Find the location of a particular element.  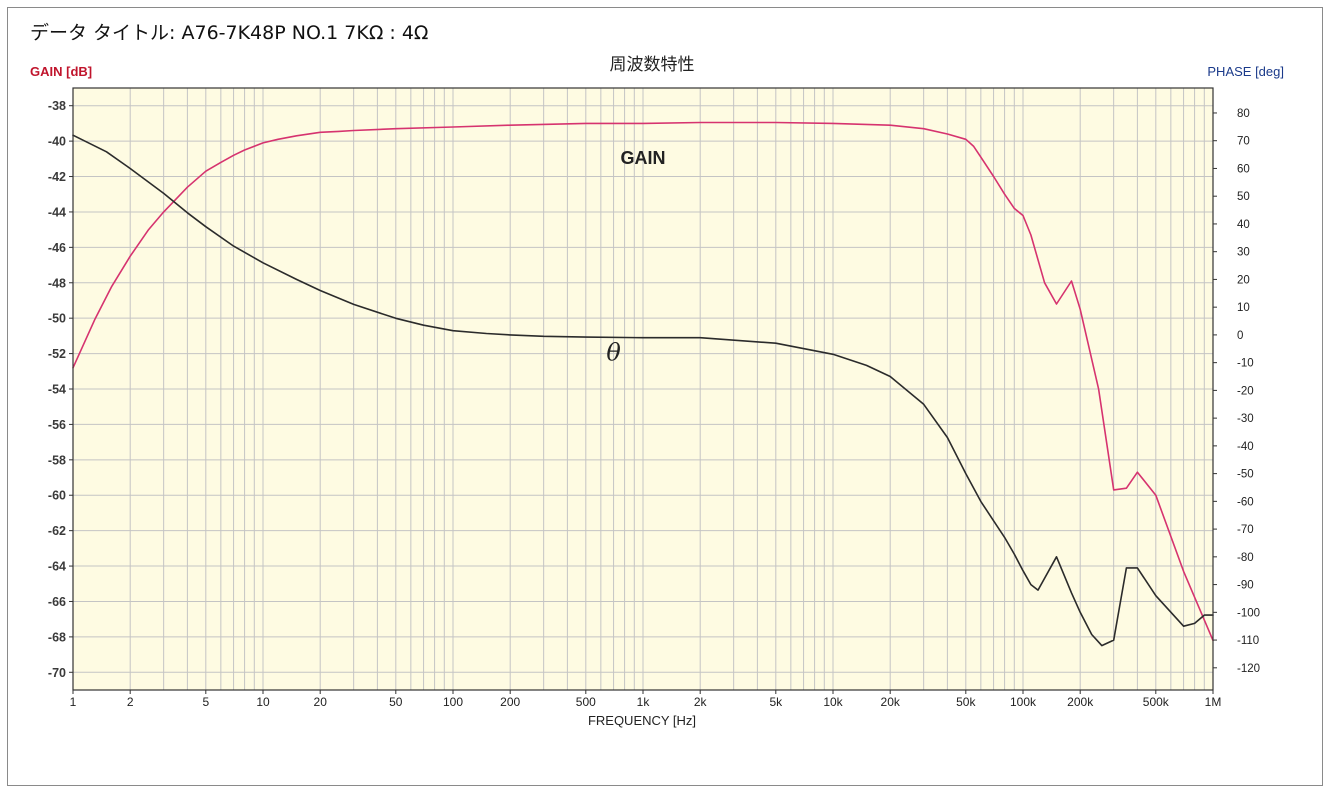

x-tick-label: 5k is located at coordinates (776, 702).